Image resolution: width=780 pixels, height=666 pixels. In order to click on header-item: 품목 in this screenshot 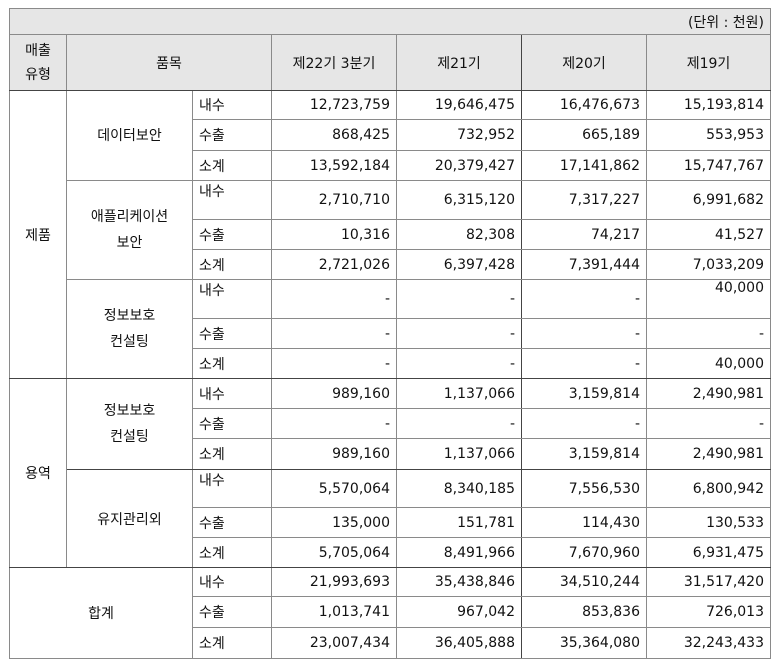, I will do `click(169, 62)`.